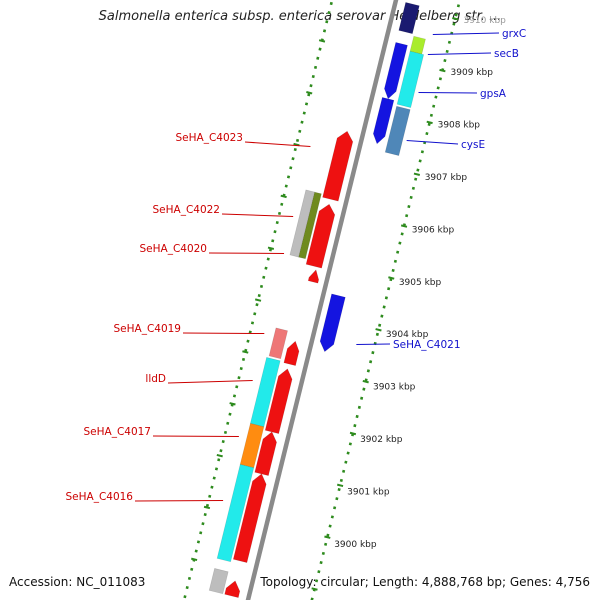  Describe the element at coordinates (186, 210) in the screenshot. I see `gene-label: SeHA_C4022` at that location.